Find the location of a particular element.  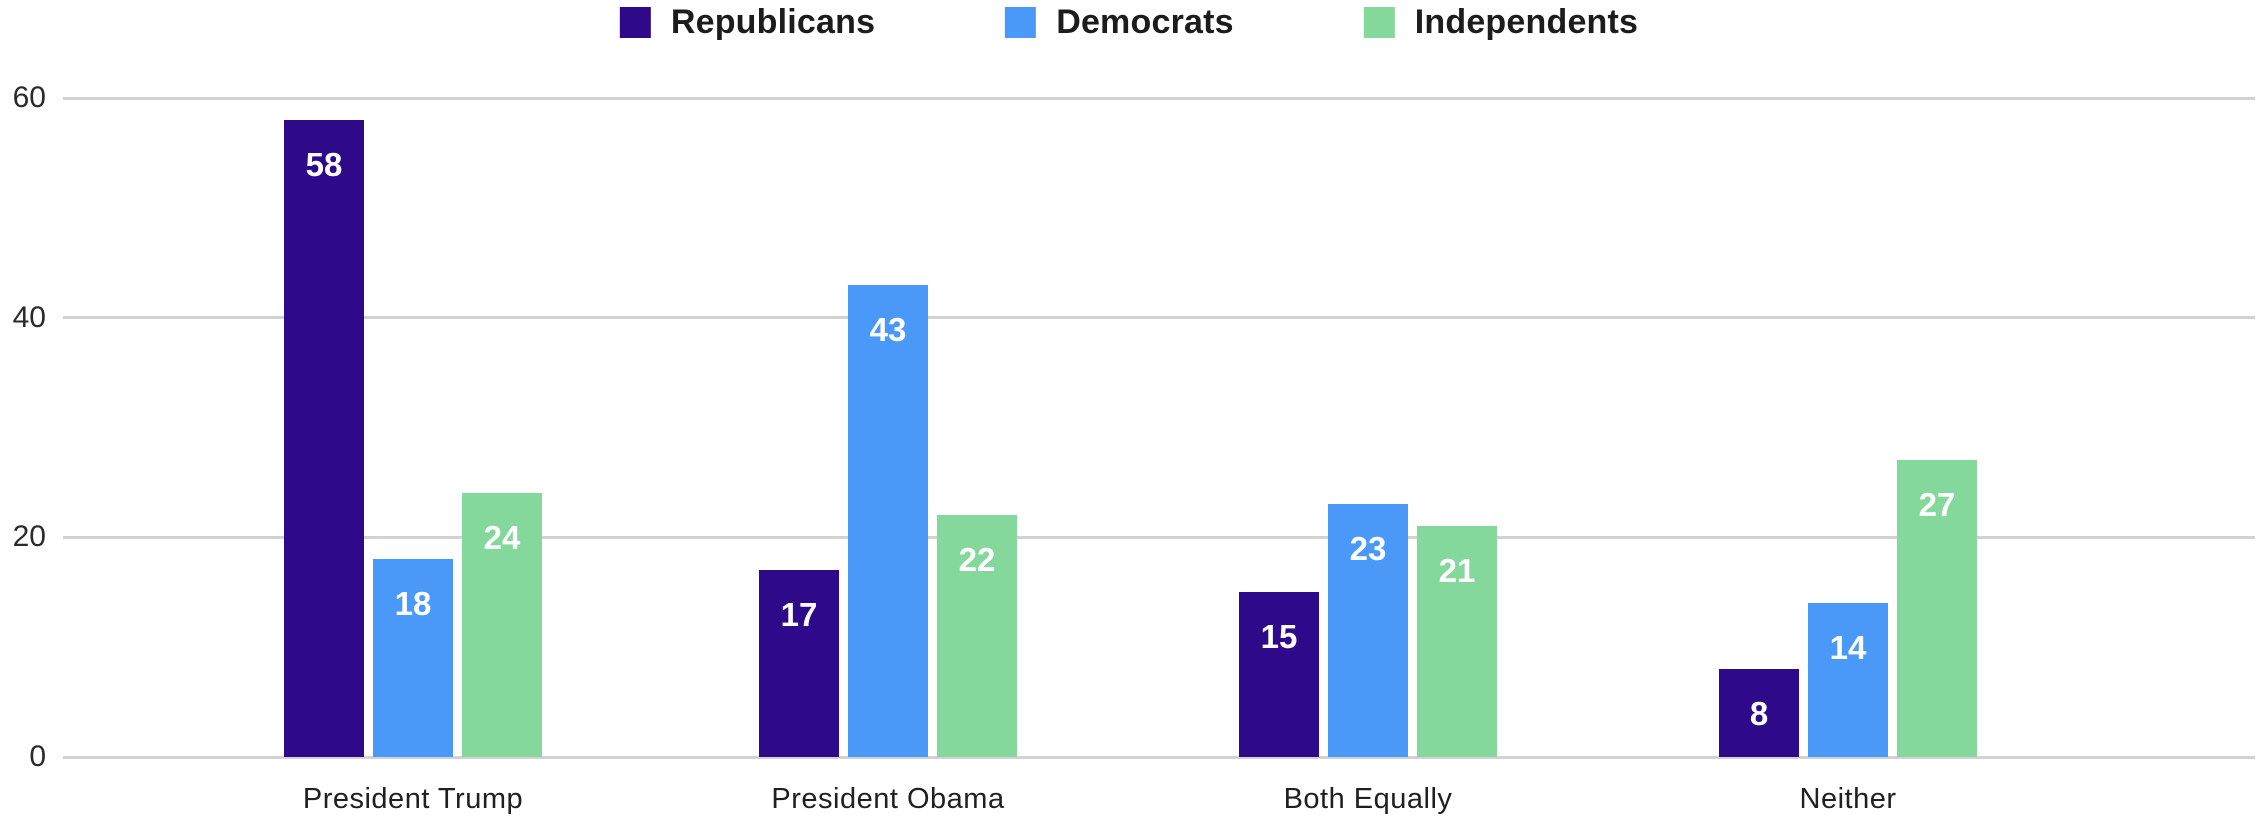

bar-value-label: 18 is located at coordinates (413, 604).